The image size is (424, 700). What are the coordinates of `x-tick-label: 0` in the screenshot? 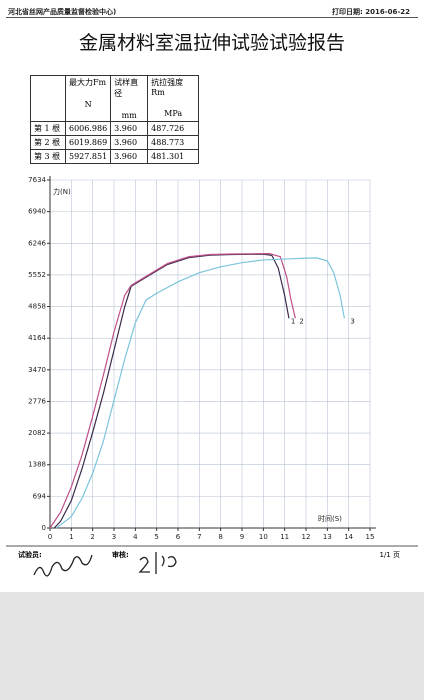 It's located at (50, 537).